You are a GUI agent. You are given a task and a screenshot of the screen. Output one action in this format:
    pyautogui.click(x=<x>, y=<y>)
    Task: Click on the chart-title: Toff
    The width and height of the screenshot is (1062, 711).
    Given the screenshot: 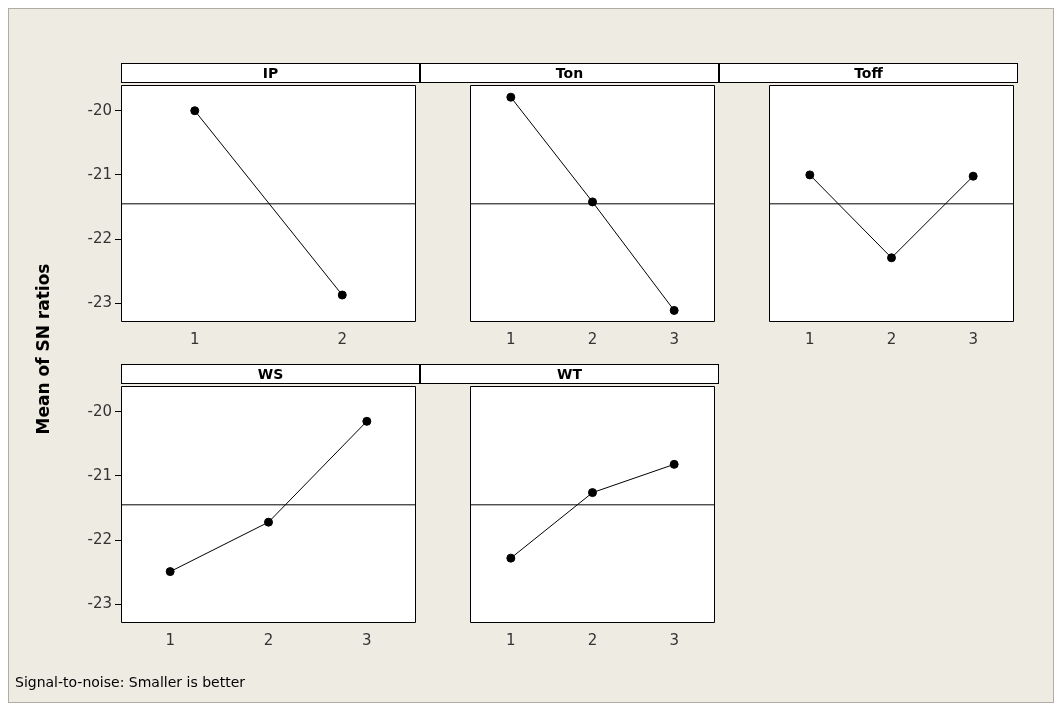 What is the action you would take?
    pyautogui.click(x=868, y=73)
    